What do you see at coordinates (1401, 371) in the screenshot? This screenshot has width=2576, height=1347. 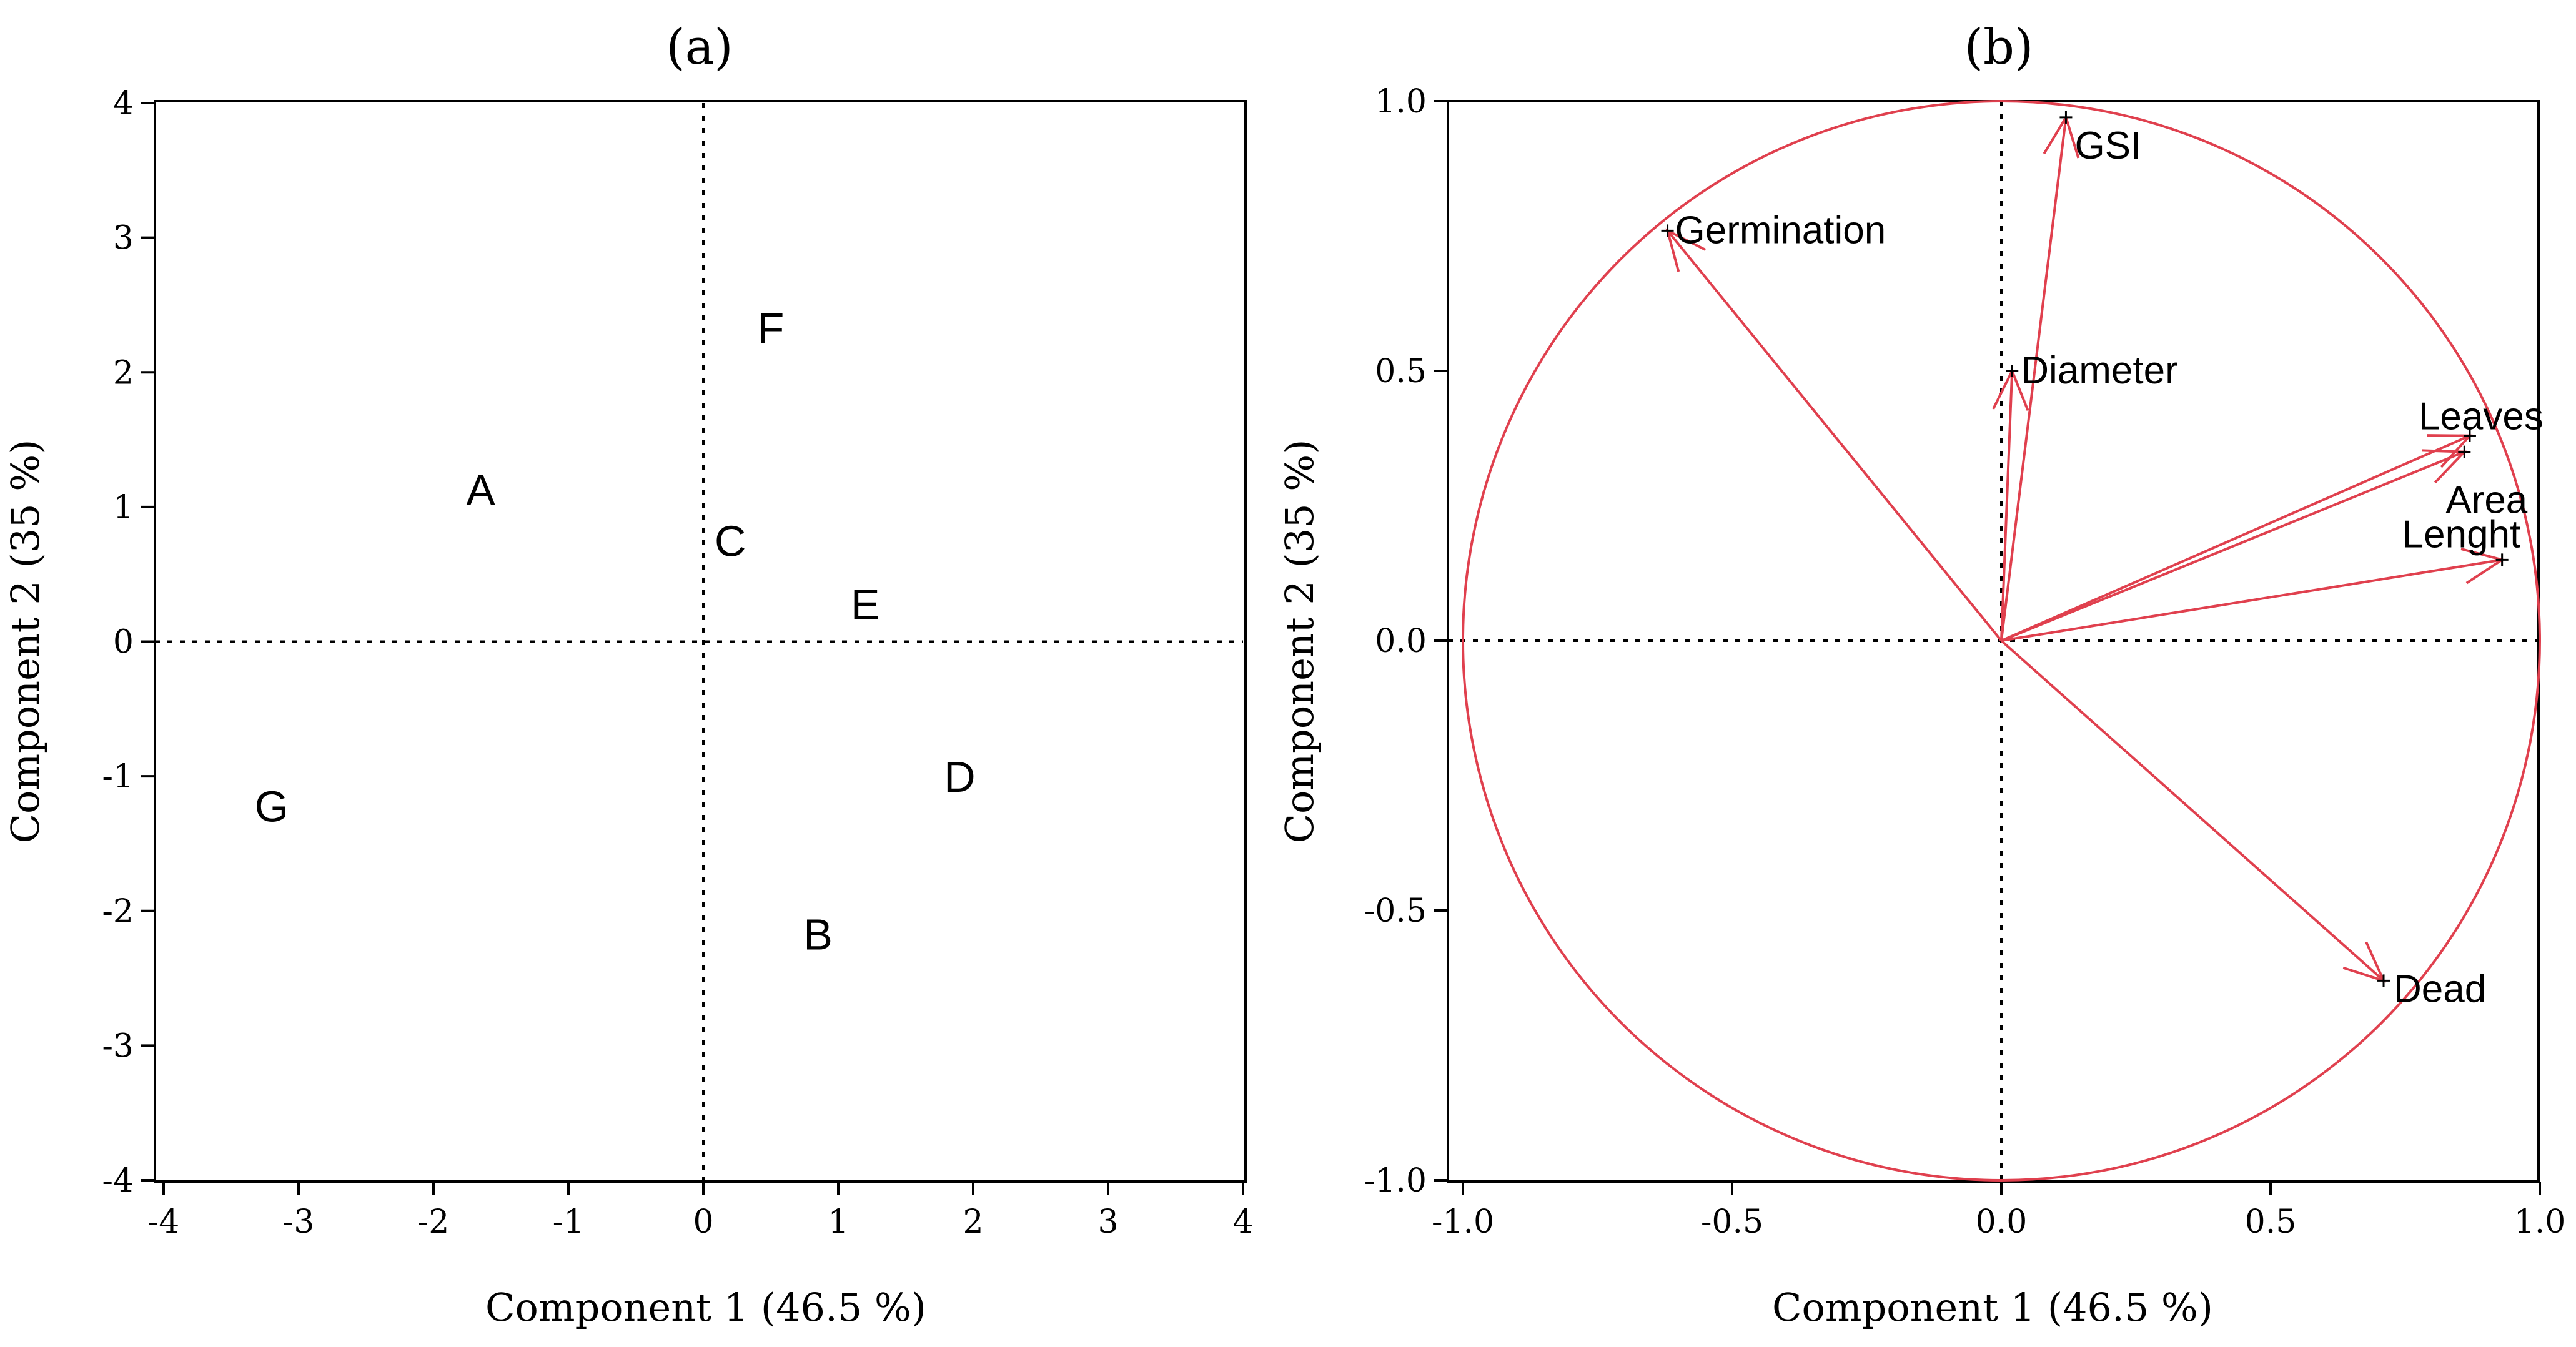 I see `panel-b-y-tick-label: 0.5` at bounding box center [1401, 371].